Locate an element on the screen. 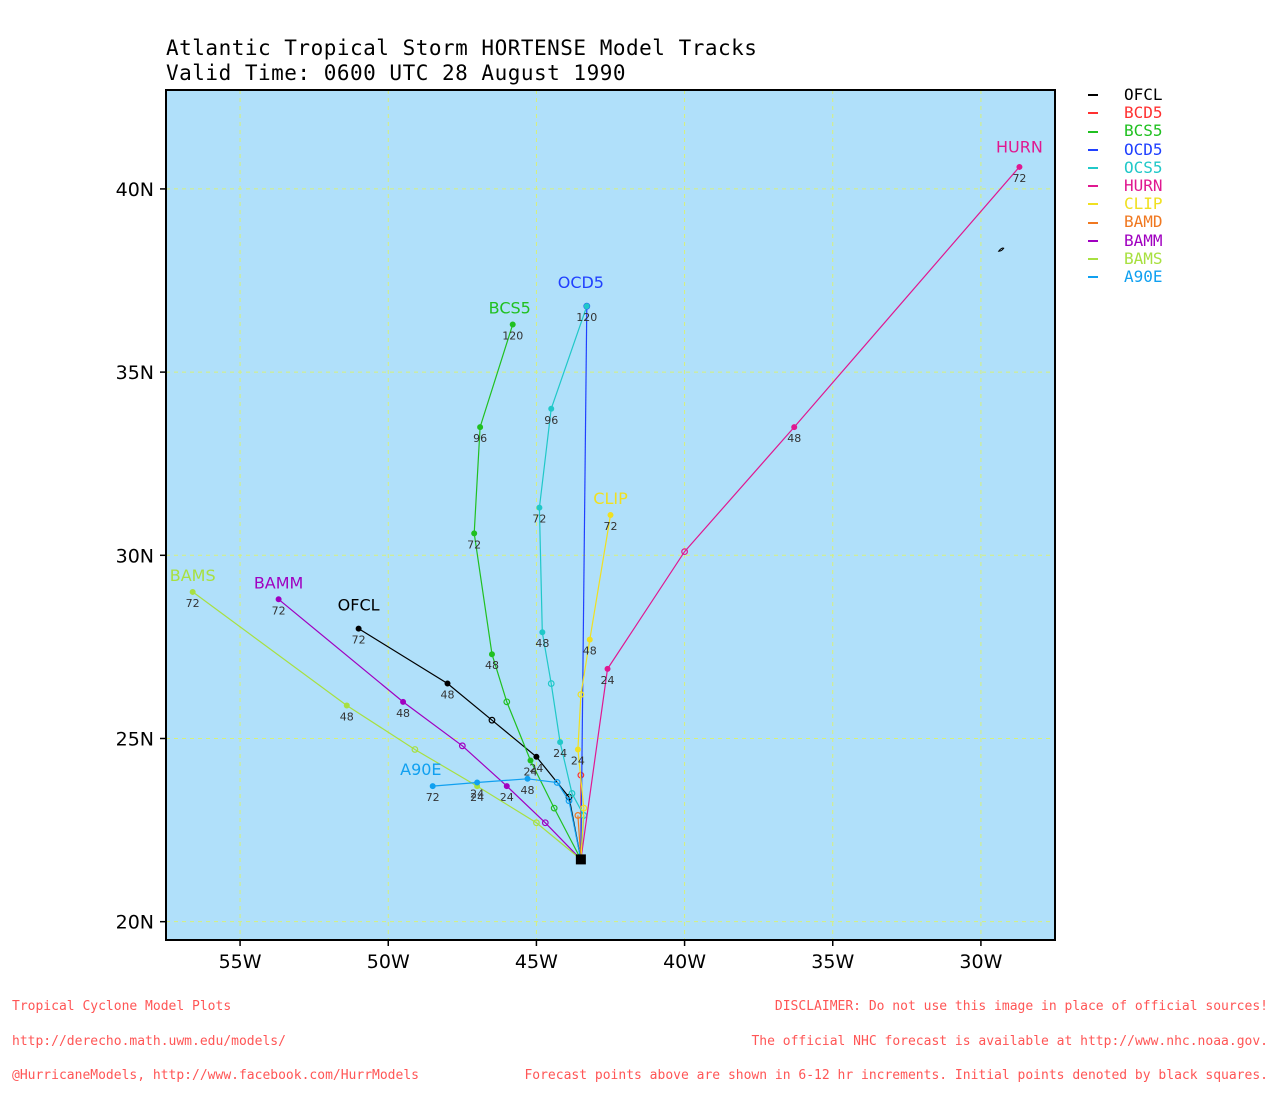  legend-item: BCD5 is located at coordinates (1125, 113).